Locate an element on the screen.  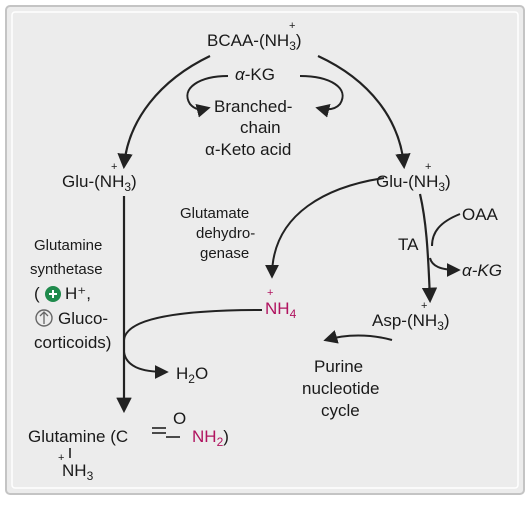
arrow-asp-to-purine is located at coordinates (358, 337).